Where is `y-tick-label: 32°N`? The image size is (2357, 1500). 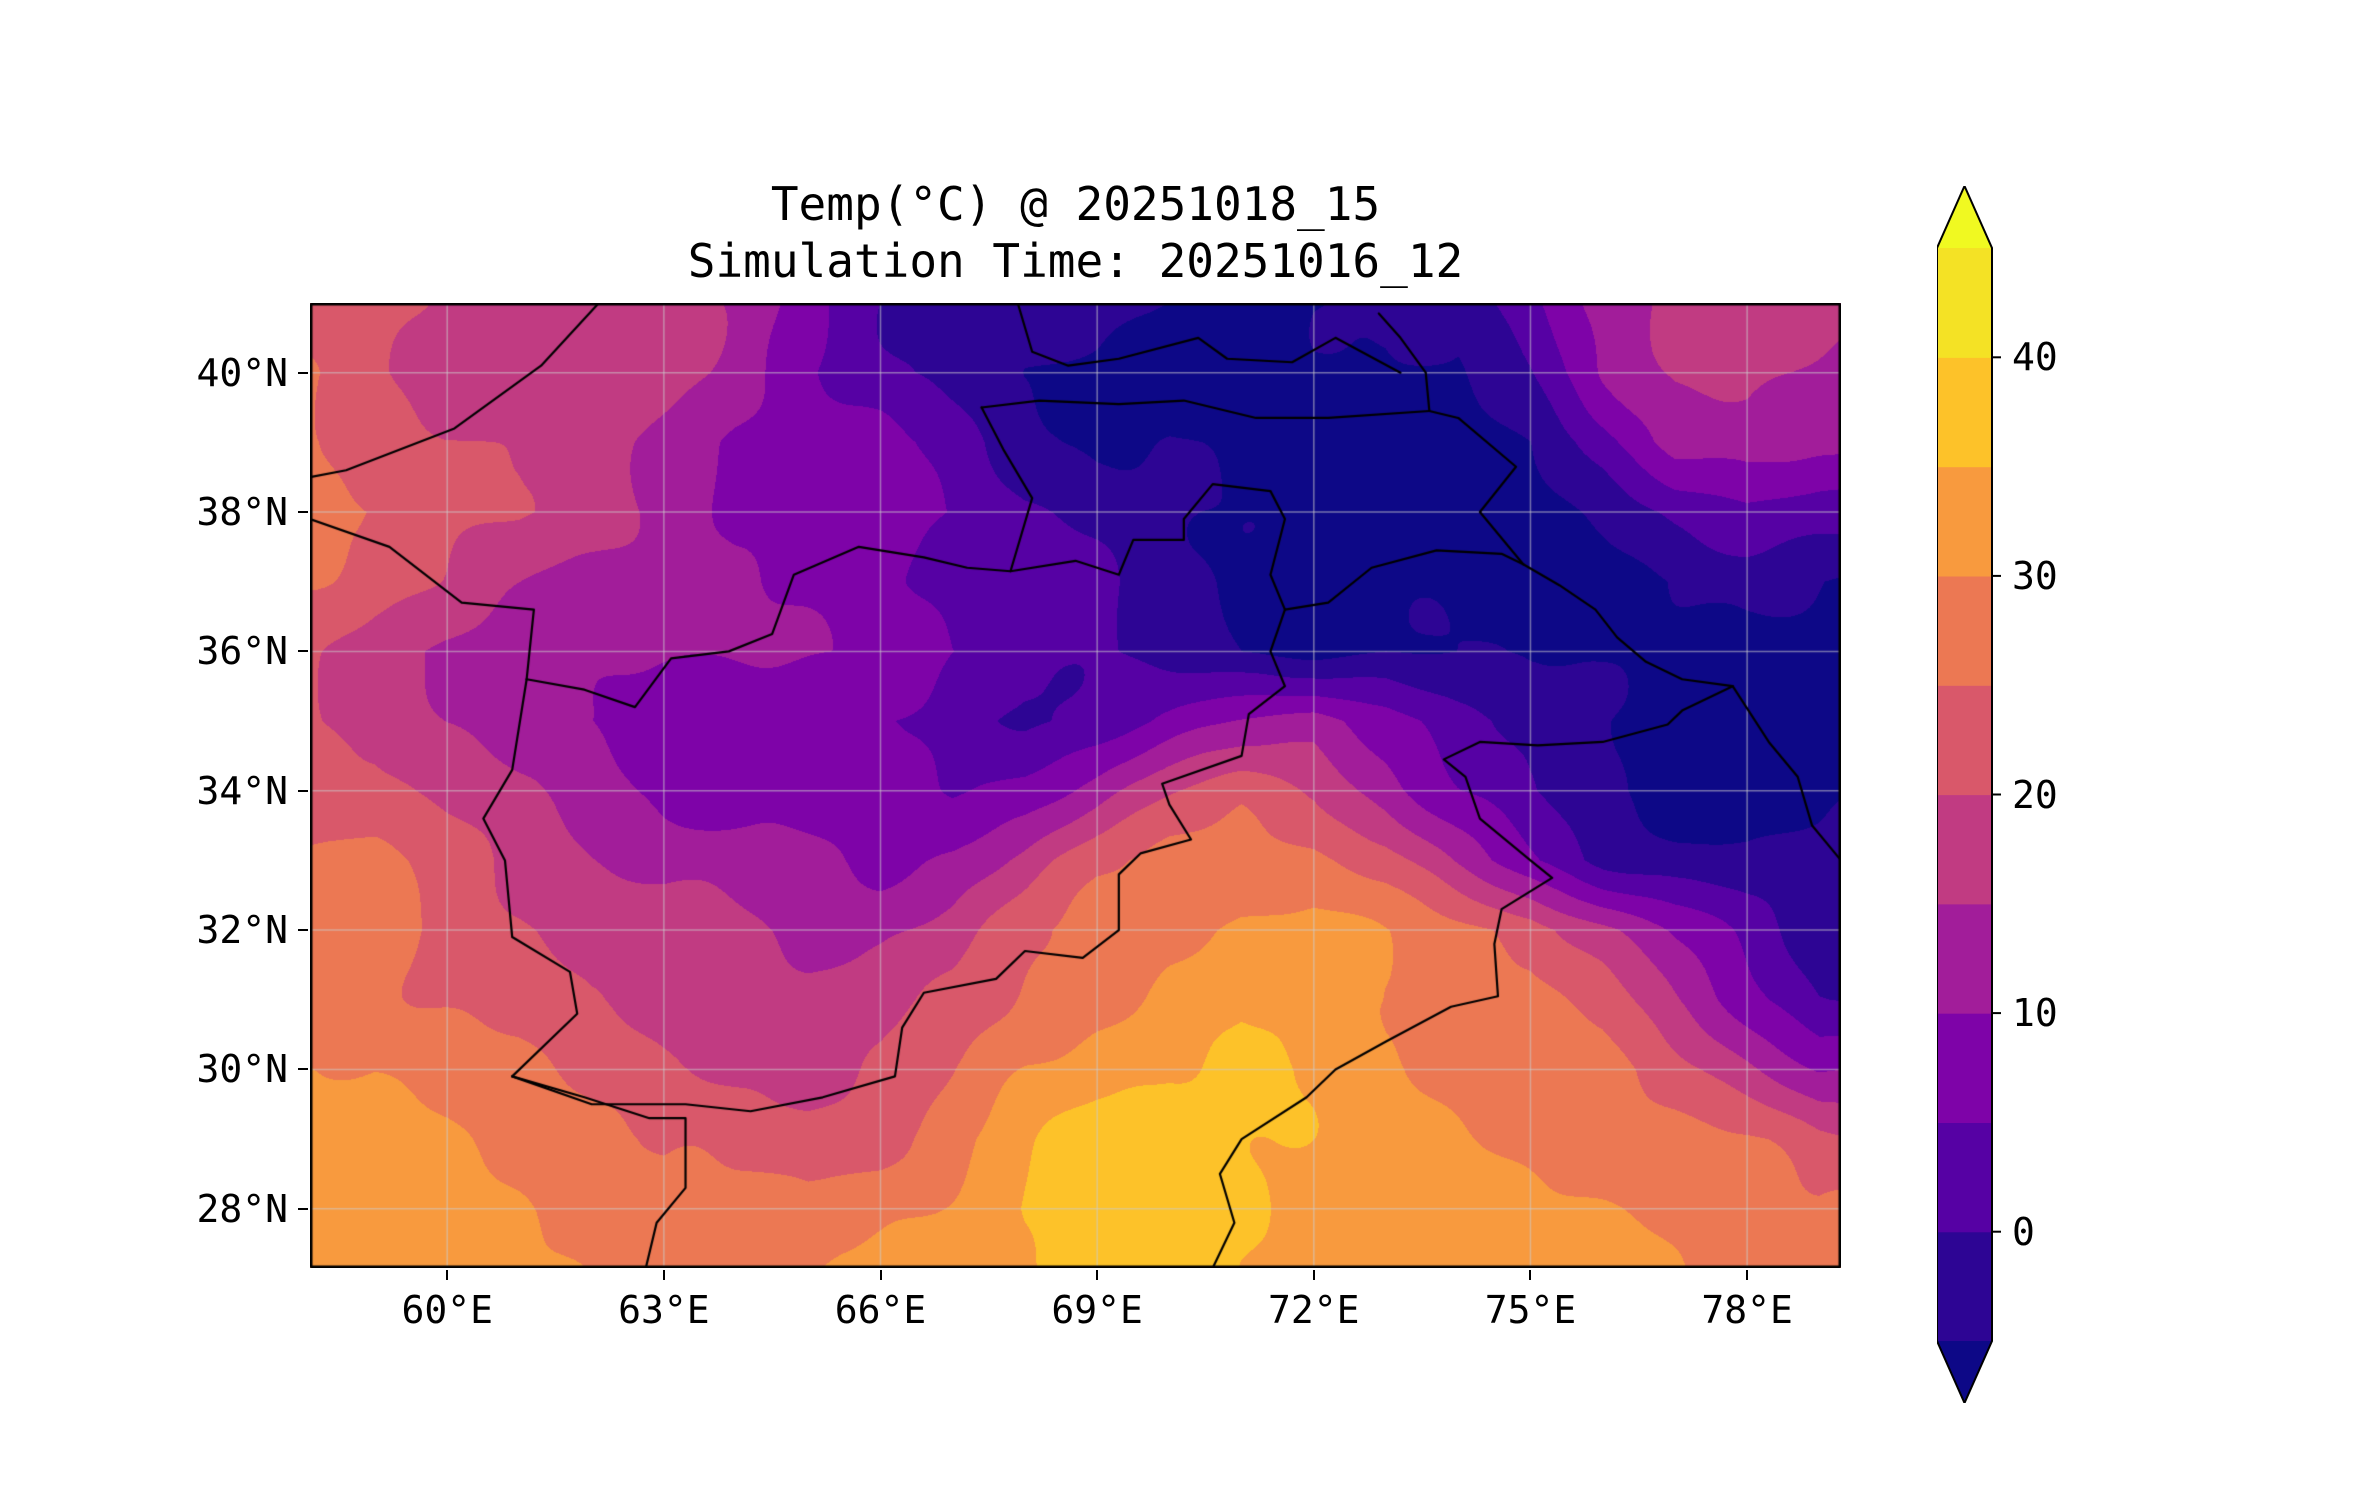
y-tick-label: 32°N is located at coordinates (242, 930).